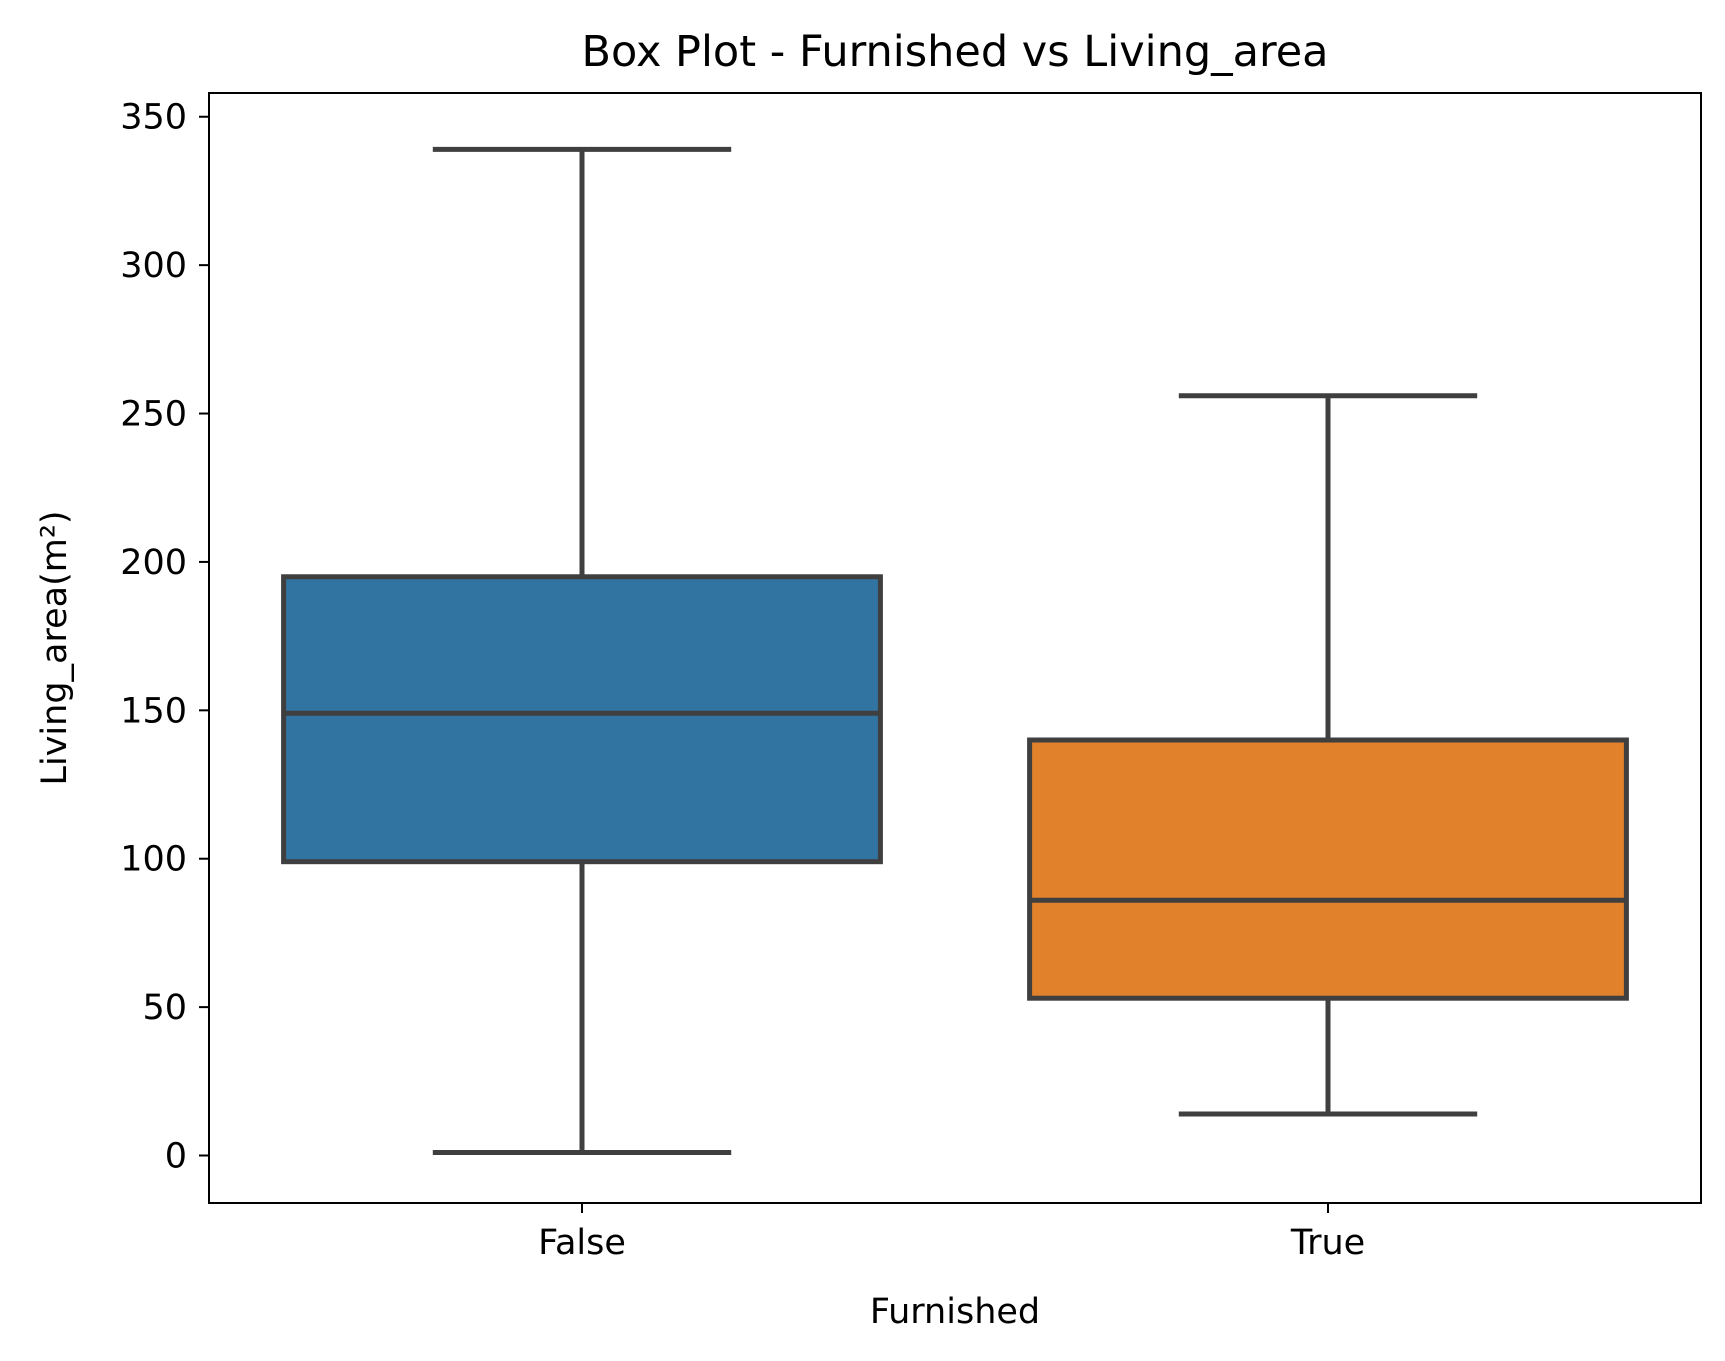 The height and width of the screenshot is (1361, 1725). What do you see at coordinates (153, 711) in the screenshot?
I see `y-tick-label: 150` at bounding box center [153, 711].